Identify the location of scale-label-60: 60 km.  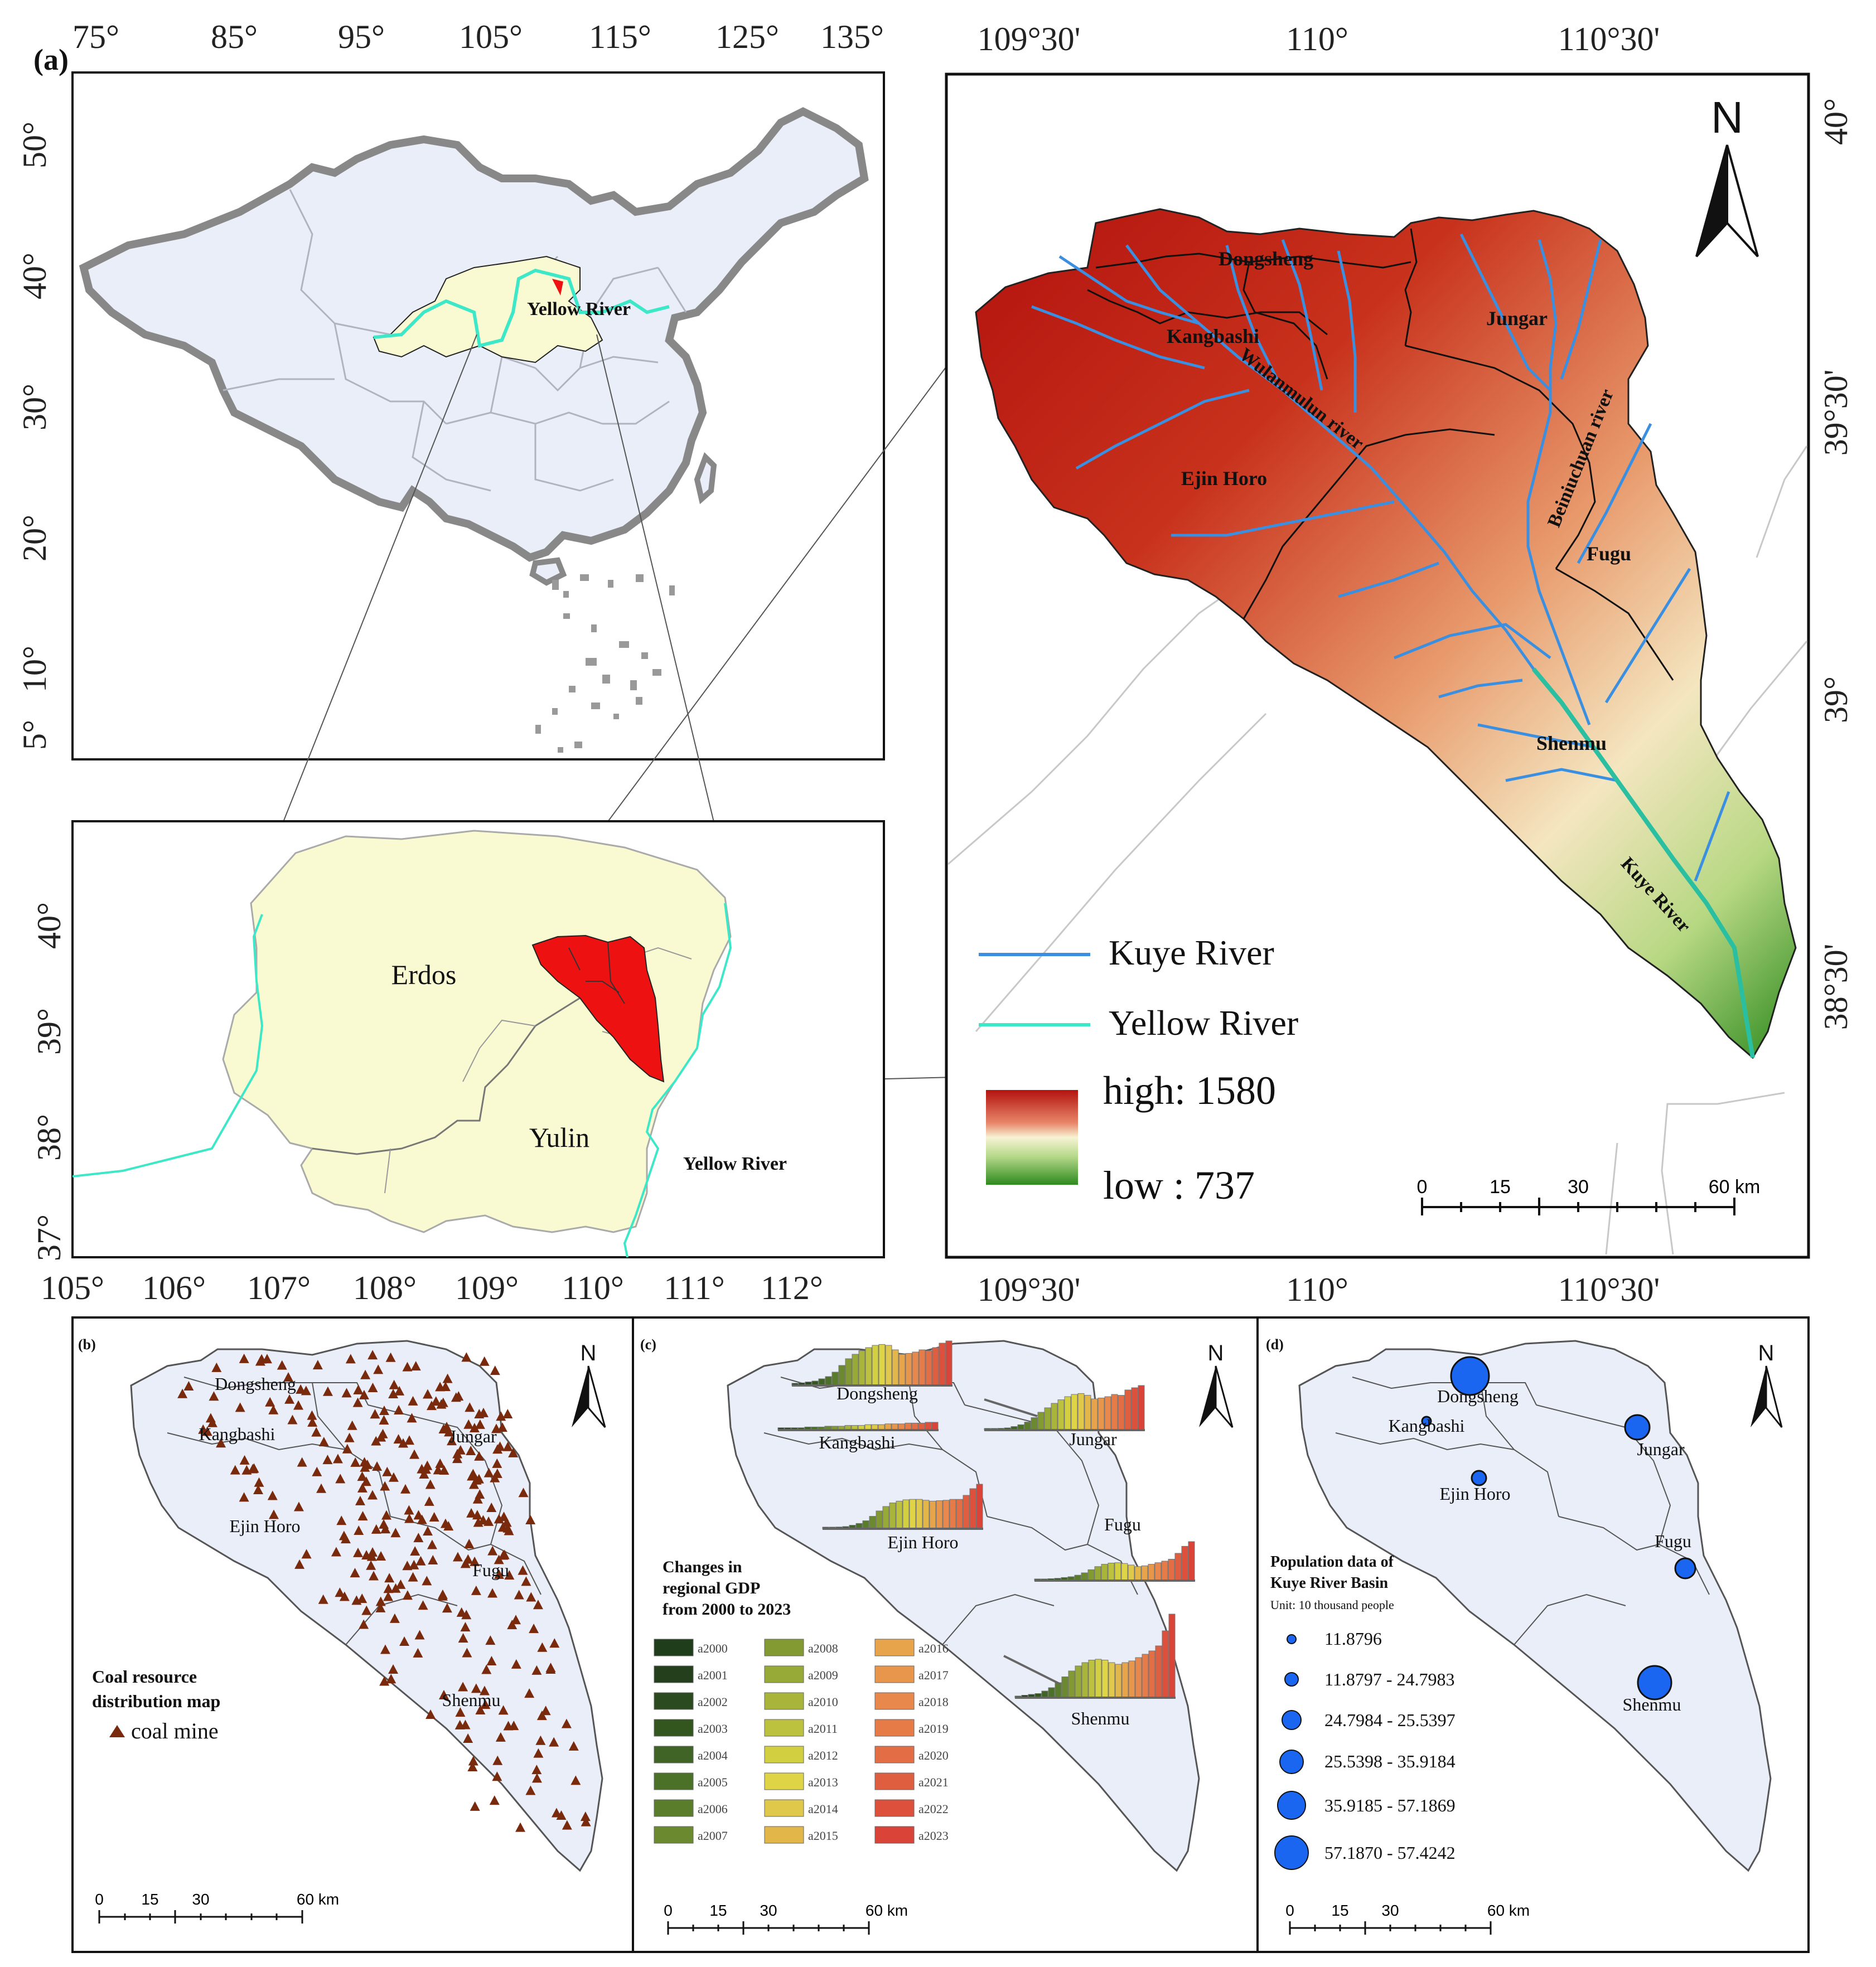
(1735, 1187).